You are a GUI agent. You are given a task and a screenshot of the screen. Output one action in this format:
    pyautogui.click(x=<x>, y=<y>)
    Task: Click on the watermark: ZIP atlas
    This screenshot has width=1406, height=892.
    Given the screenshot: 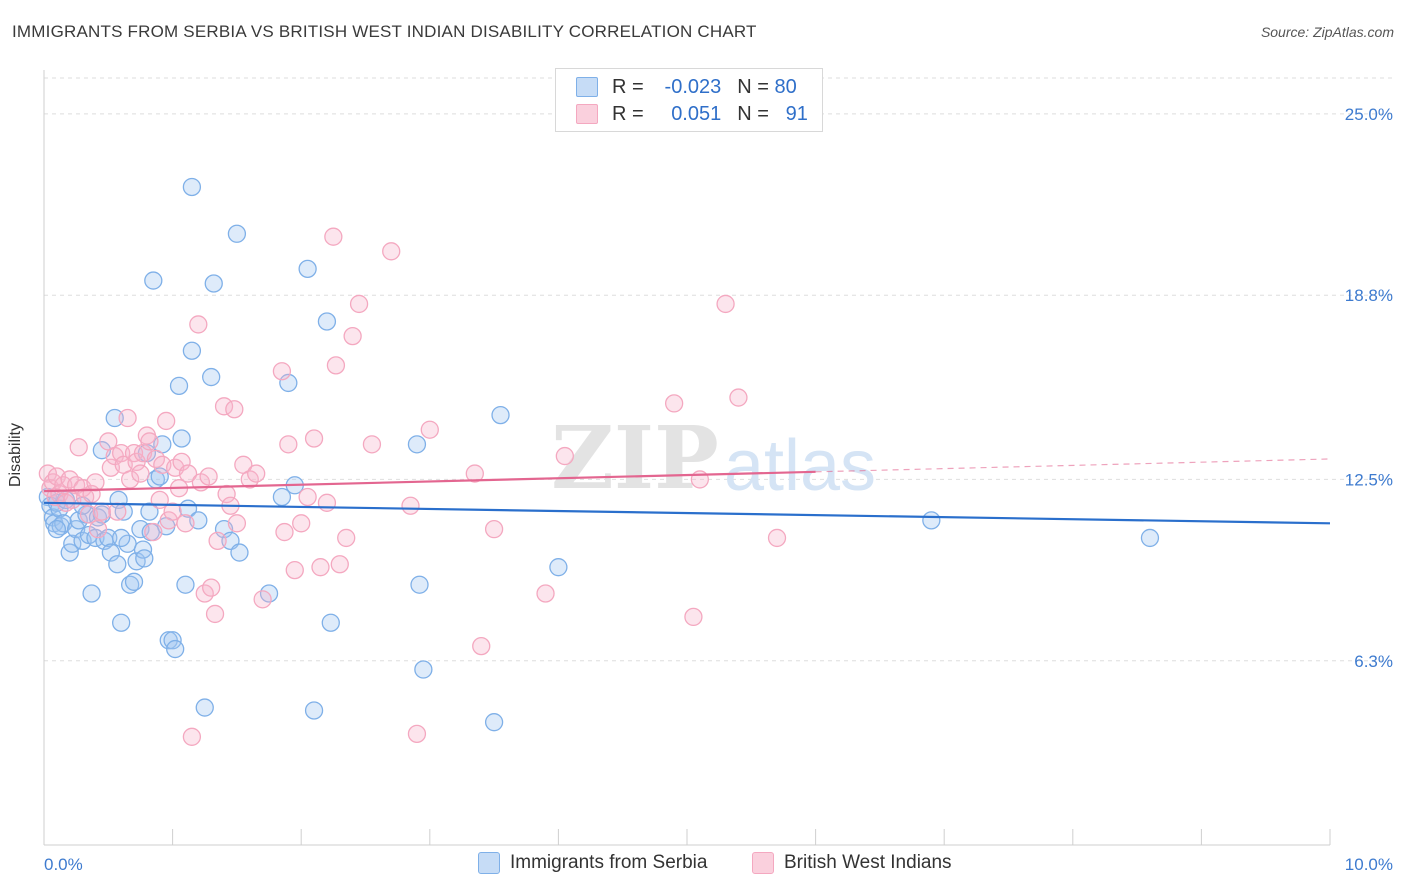 What is the action you would take?
    pyautogui.click(x=713, y=458)
    